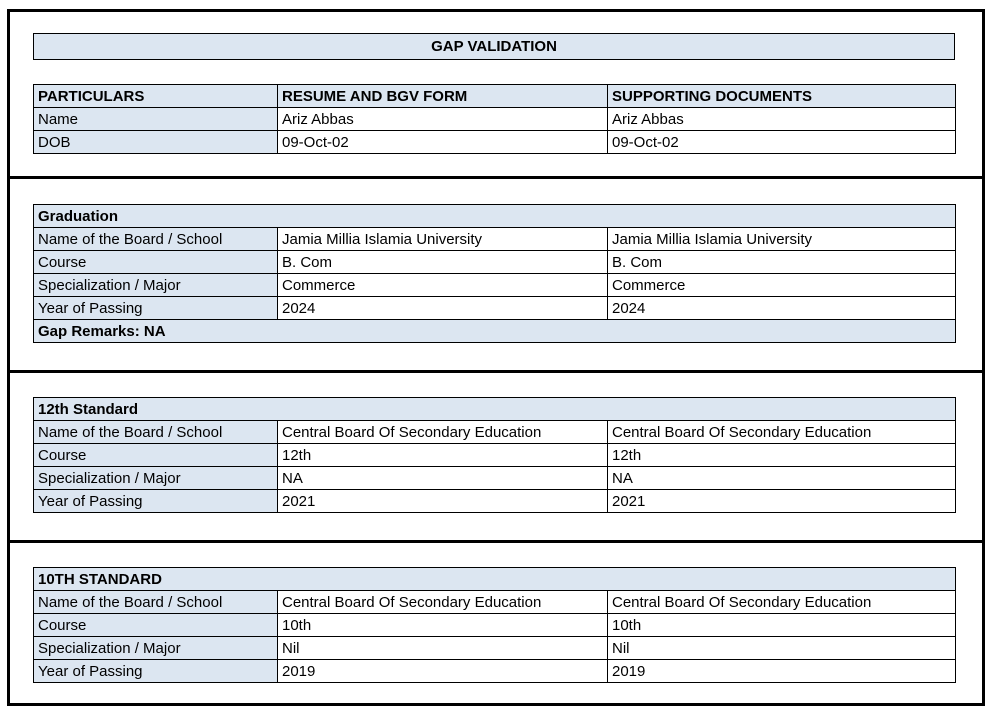 The width and height of the screenshot is (996, 720). Describe the element at coordinates (781, 96) in the screenshot. I see `header-supporting-documents: SUPPORTING DOCUMENTS` at that location.